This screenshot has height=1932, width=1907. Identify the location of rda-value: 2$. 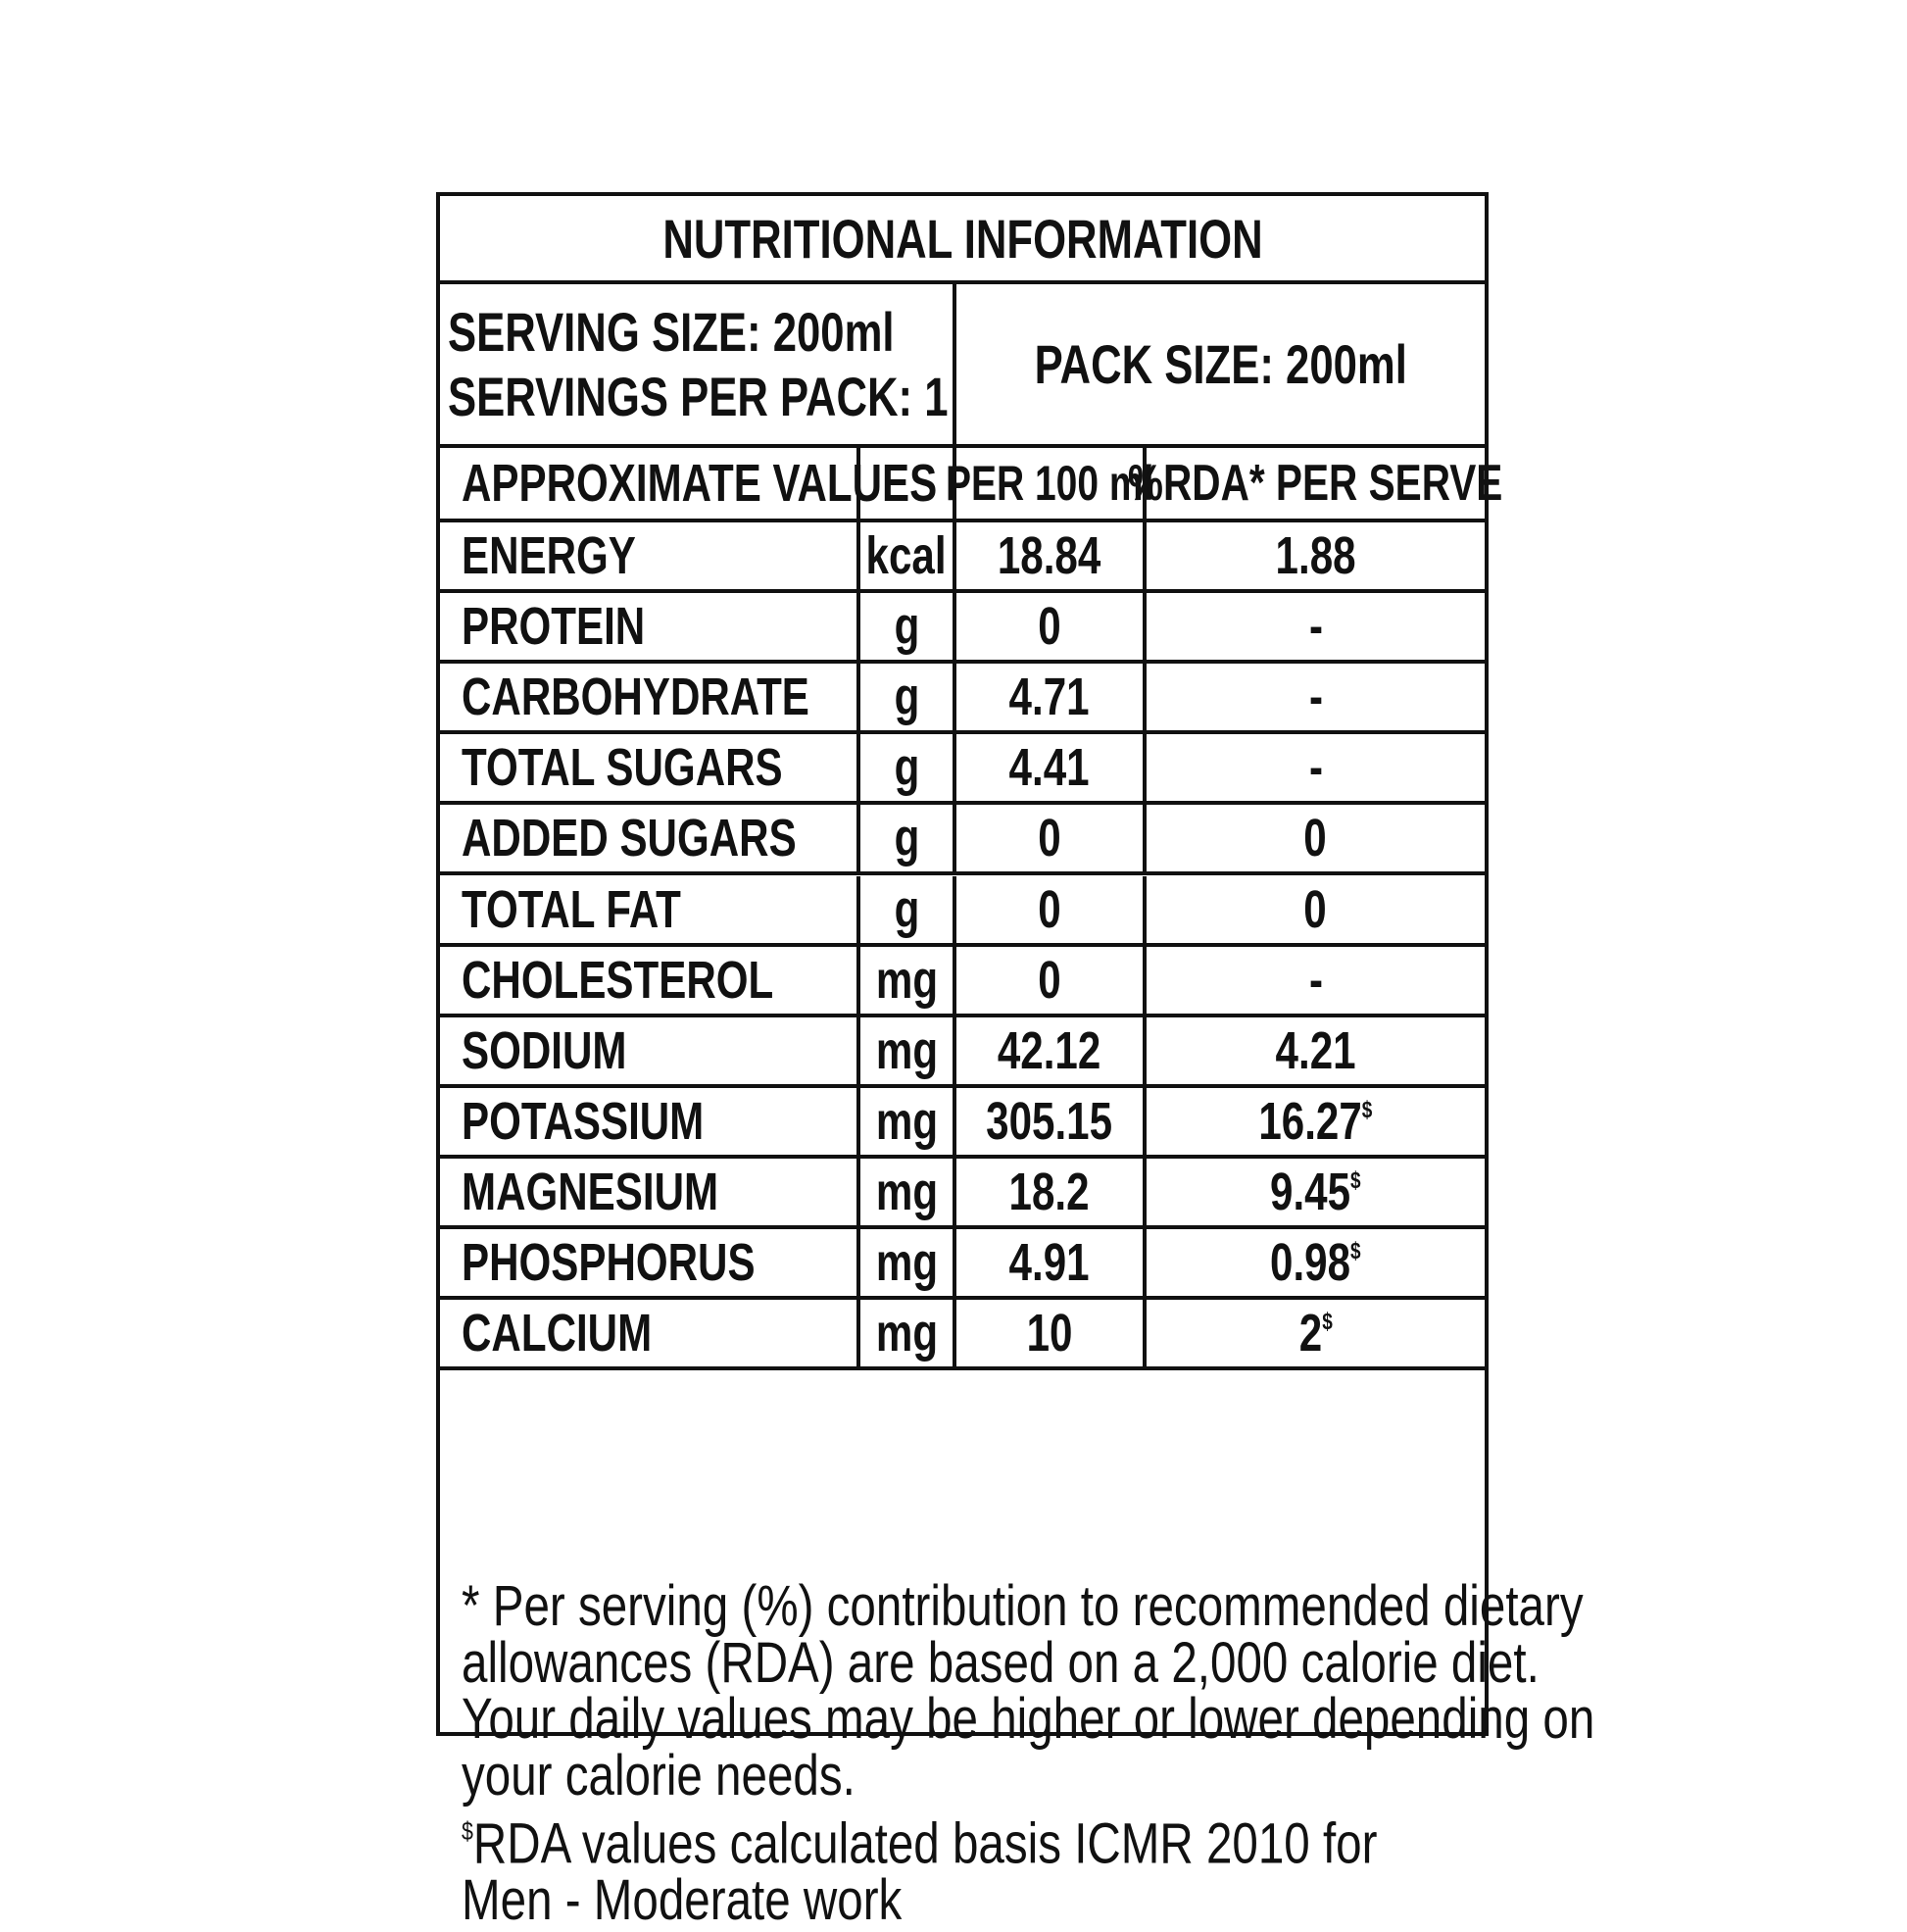
(1316, 1333).